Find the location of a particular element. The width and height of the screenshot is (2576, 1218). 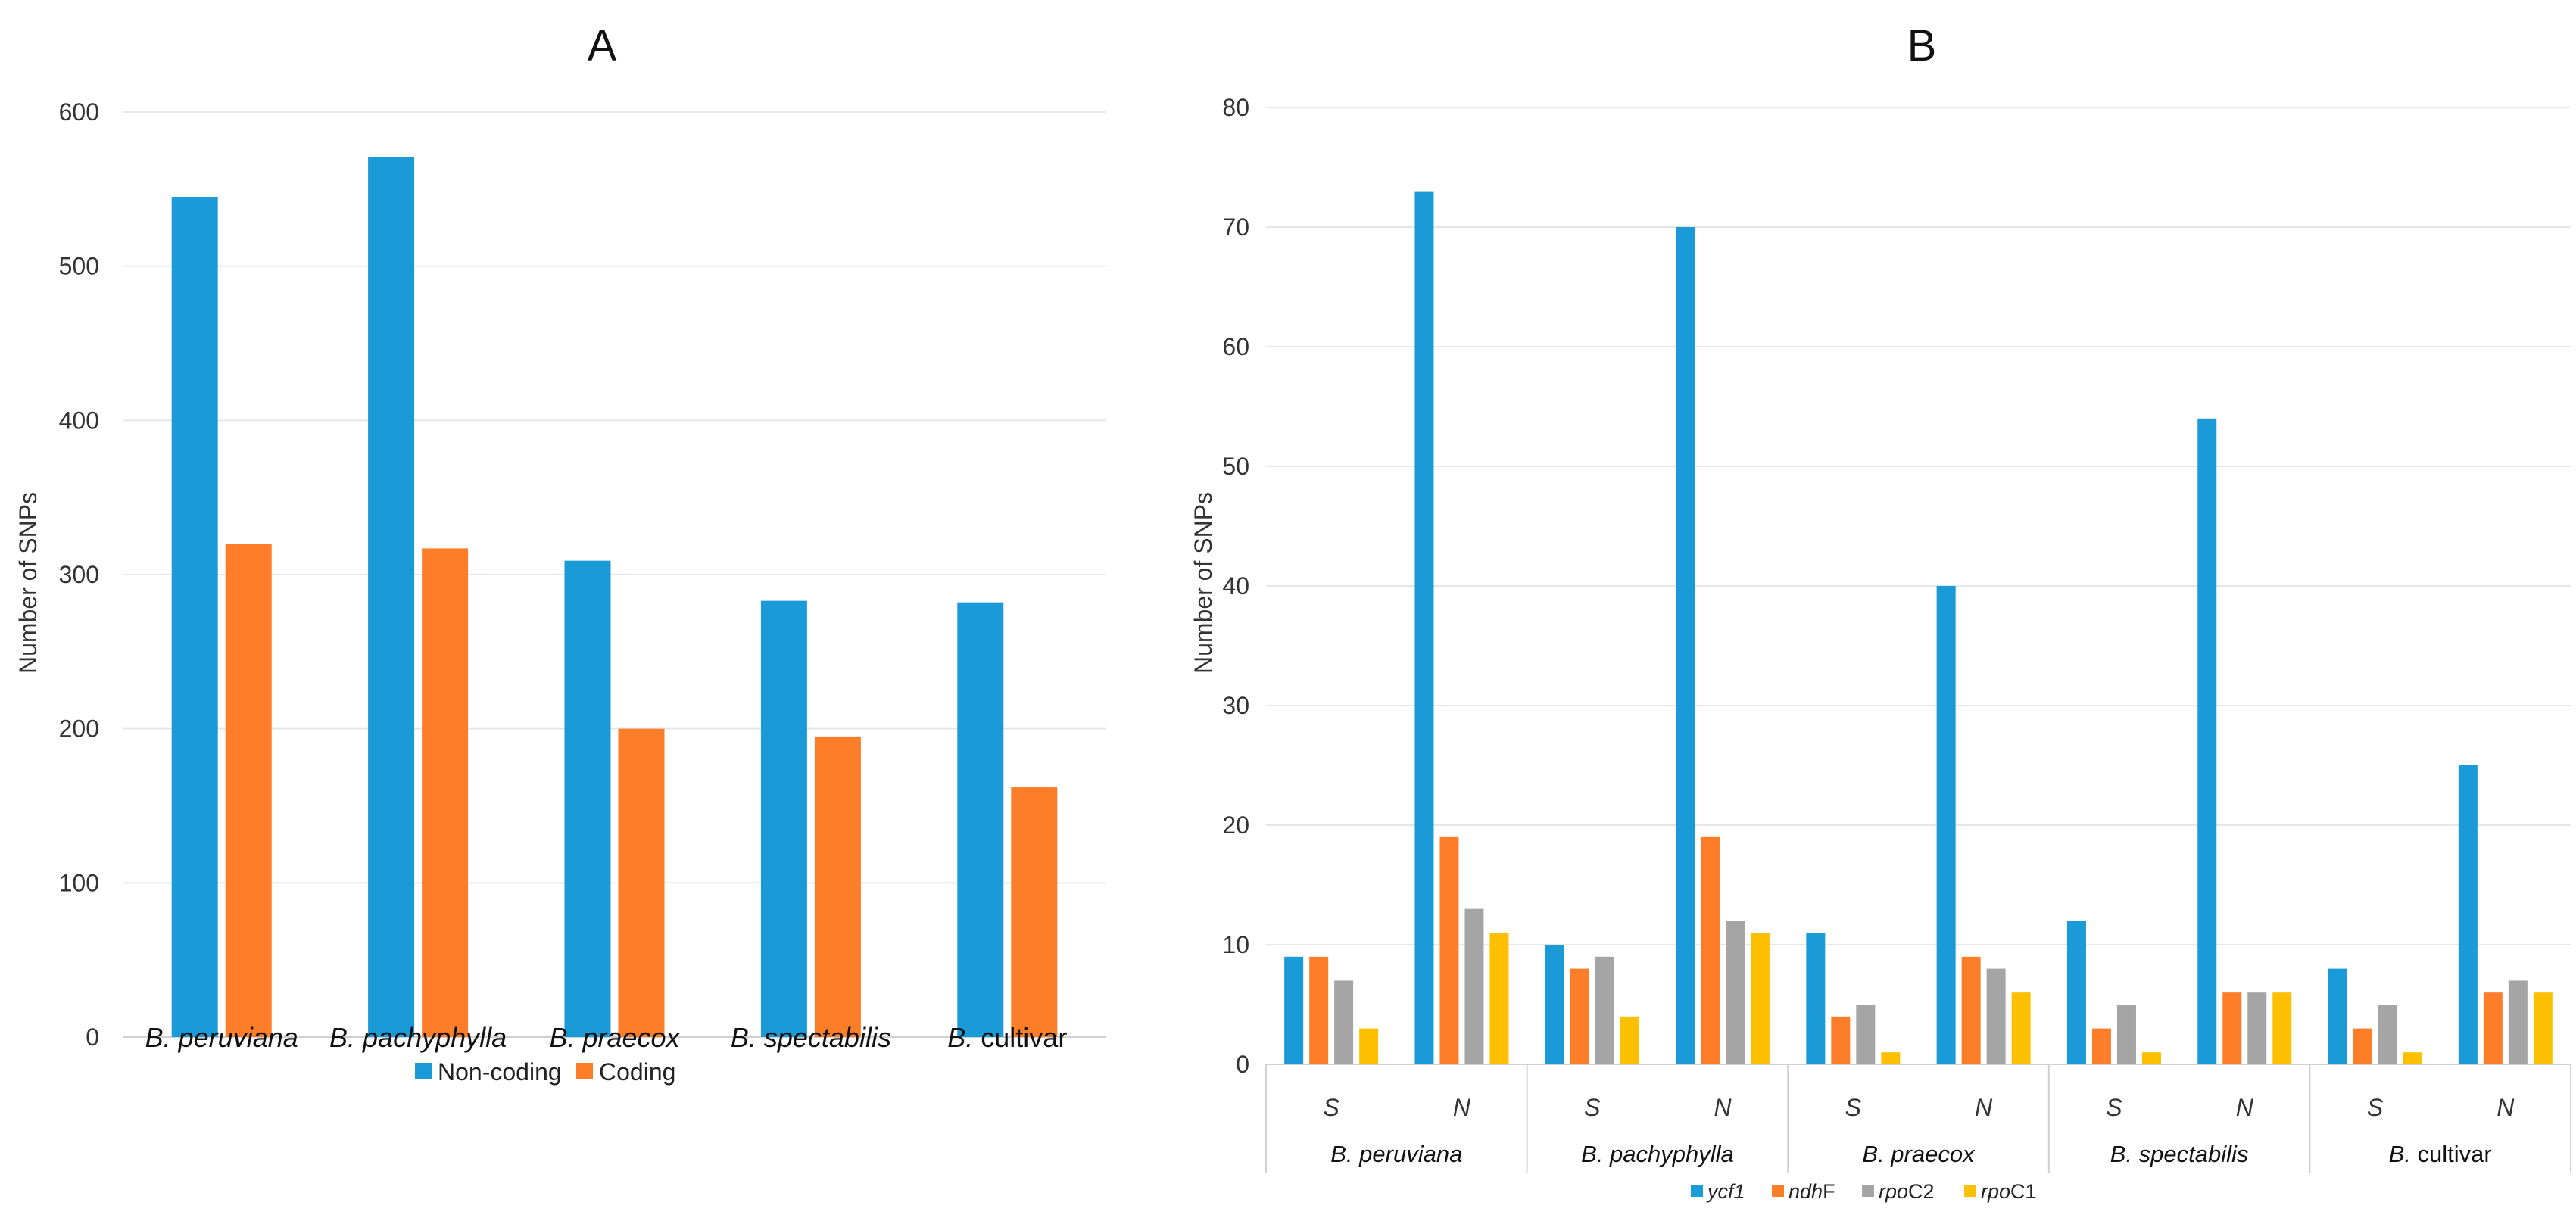

panel-b-y-tick-20: 20 is located at coordinates (1235, 825).